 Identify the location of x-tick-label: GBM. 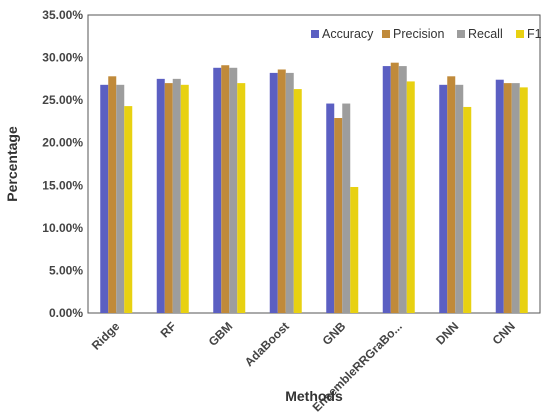
(221, 334).